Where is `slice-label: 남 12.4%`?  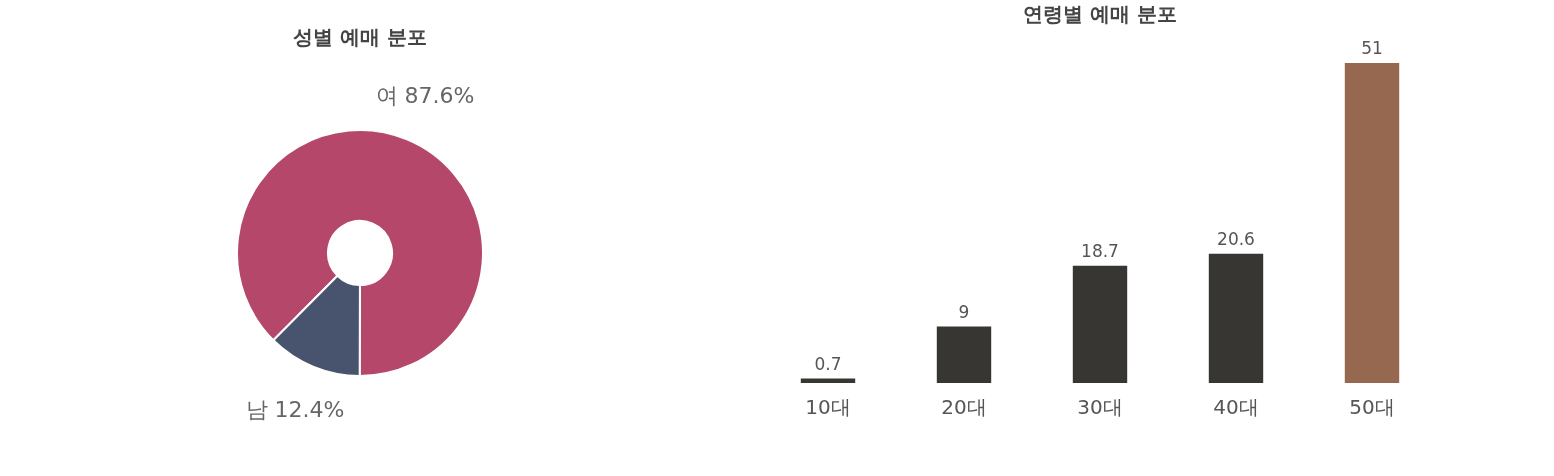 slice-label: 남 12.4% is located at coordinates (295, 410).